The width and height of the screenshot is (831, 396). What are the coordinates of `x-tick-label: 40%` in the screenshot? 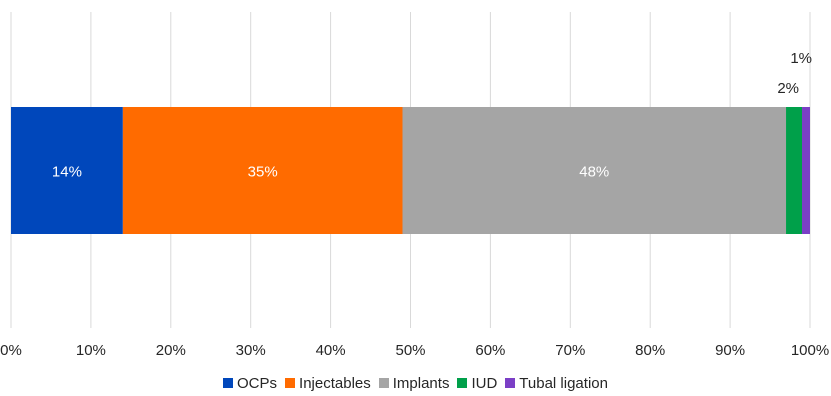 It's located at (331, 350).